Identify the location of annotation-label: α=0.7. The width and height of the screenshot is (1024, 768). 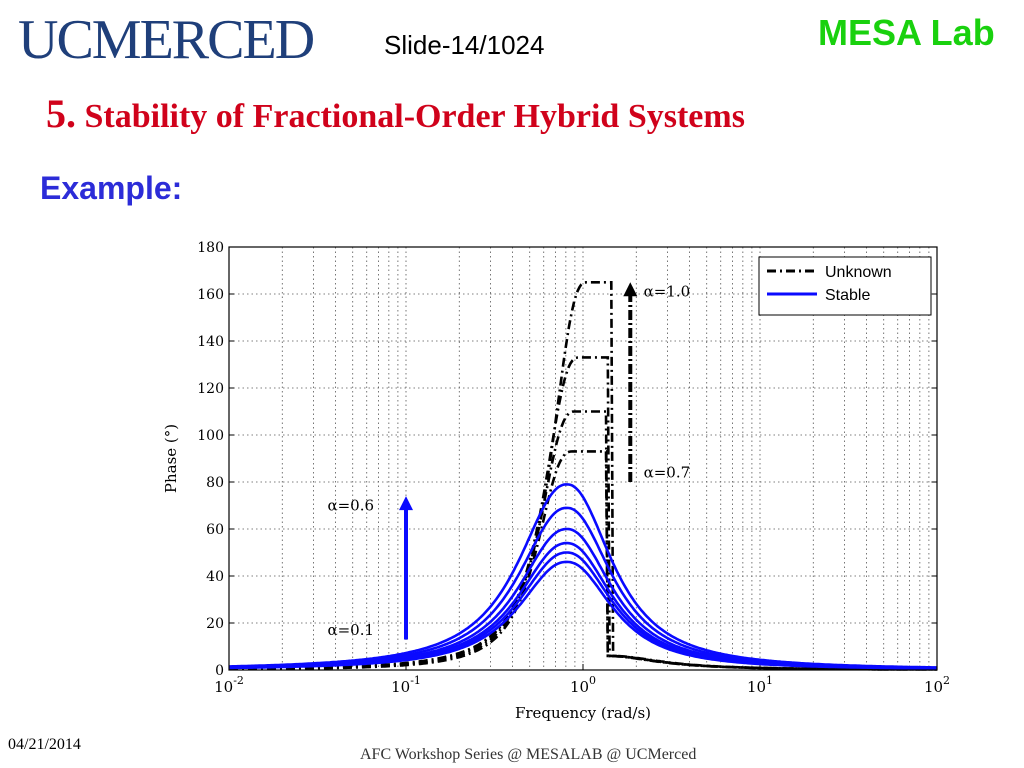
(667, 473).